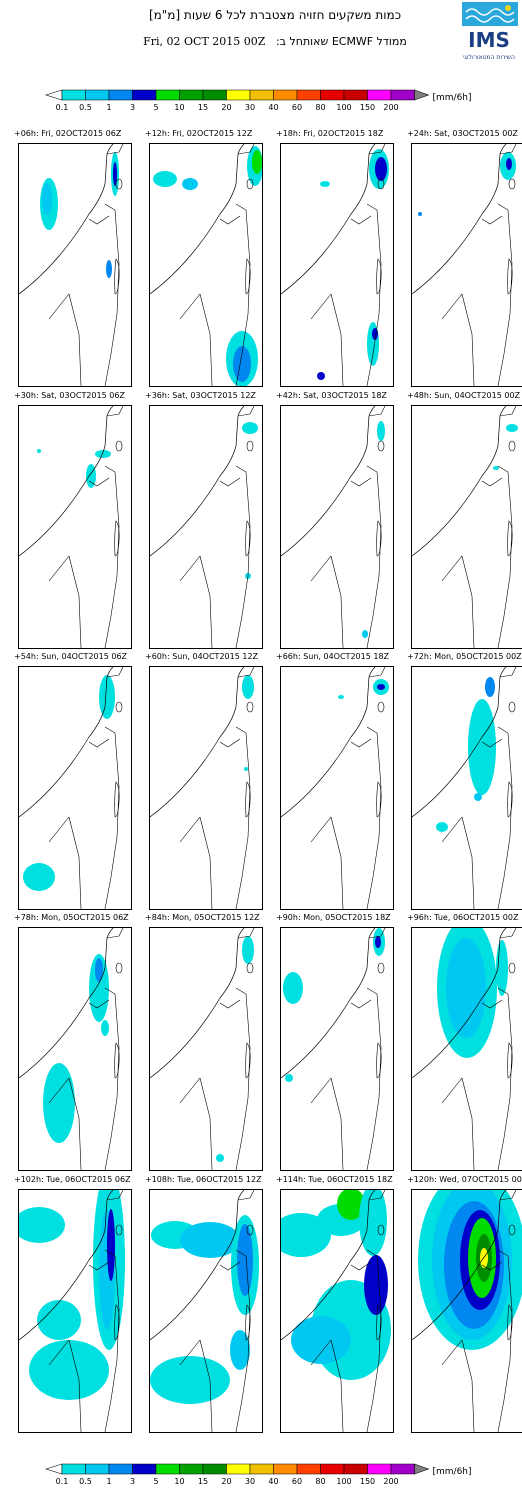 Image resolution: width=522 pixels, height=1500 pixels. Describe the element at coordinates (335, 1304) in the screenshot. I see `forecast-panel: +114h: Tue, 06OCT2015 18Z` at that location.